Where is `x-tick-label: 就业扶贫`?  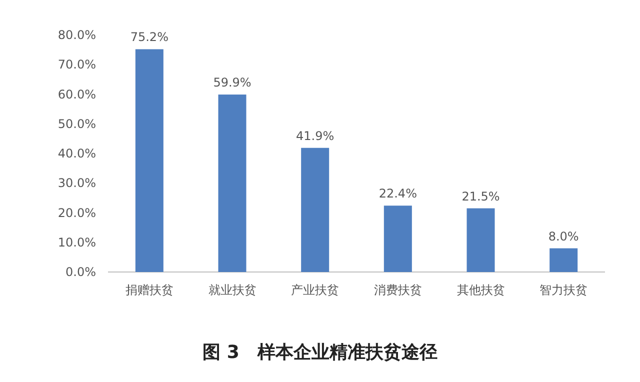 x-tick-label: 就业扶贫 is located at coordinates (232, 290).